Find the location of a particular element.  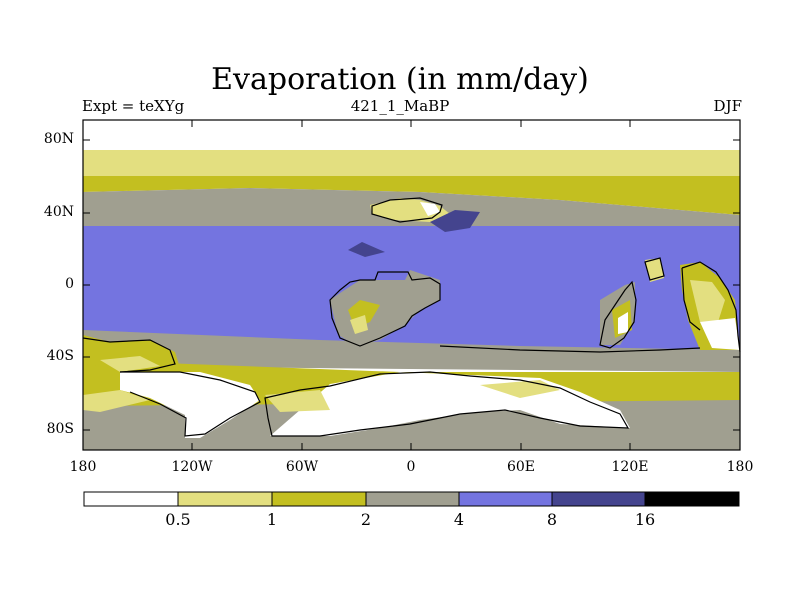

period-label: 421_1_MaBP is located at coordinates (400, 106).